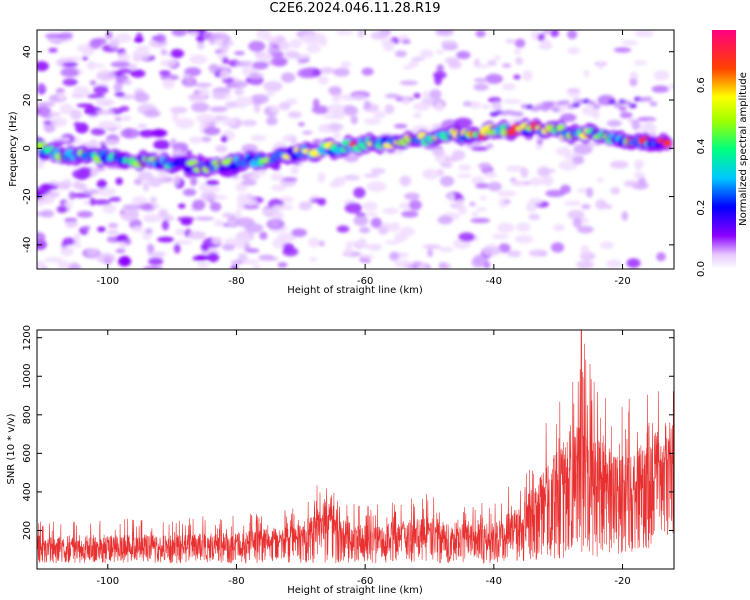 This screenshot has height=600, width=750. I want to click on snr-y-label: SNR (10 * v/v), so click(11, 448).